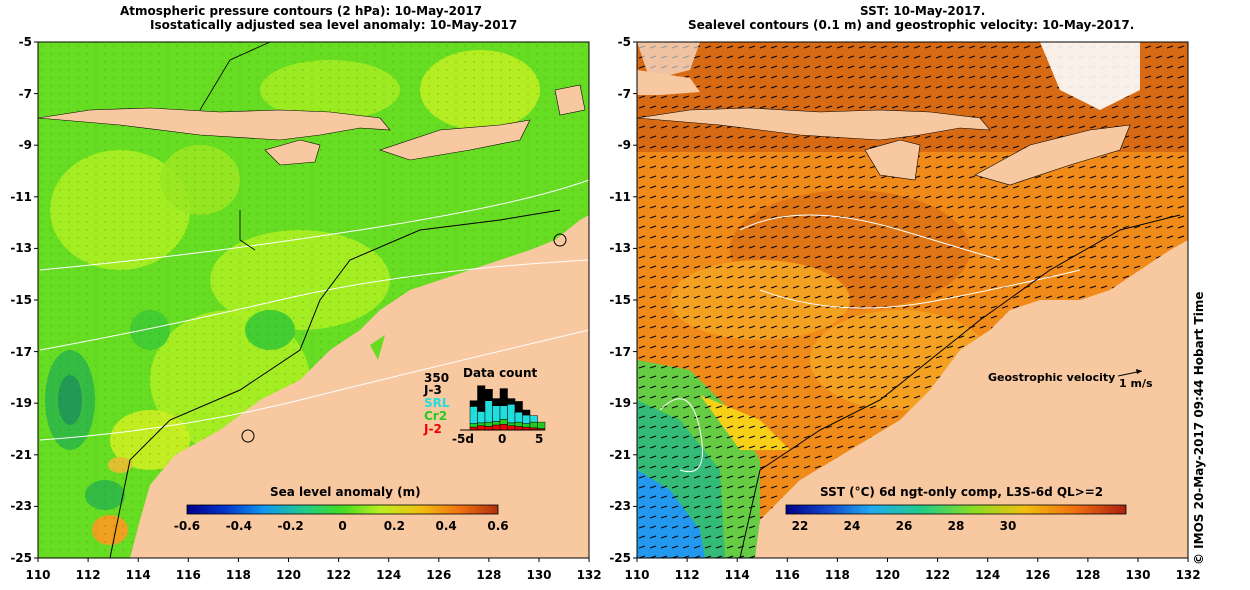 This screenshot has height=590, width=1250. Describe the element at coordinates (437, 378) in the screenshot. I see `data-count-max: 350` at that location.